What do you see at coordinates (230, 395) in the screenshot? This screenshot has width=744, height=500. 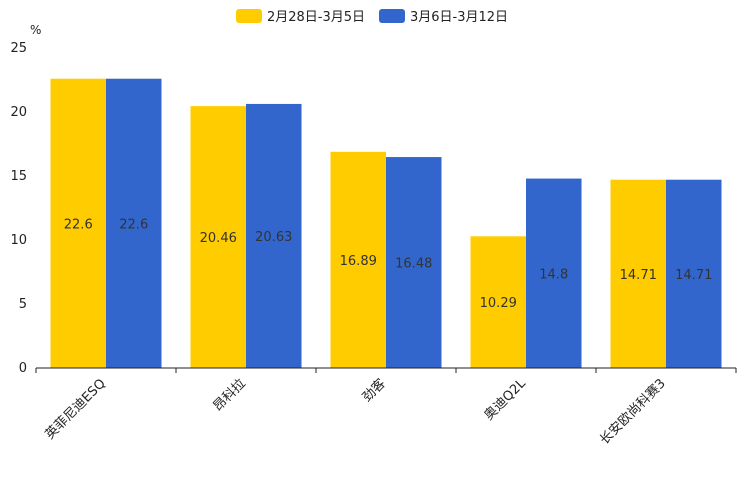 I see `x-tick-label: 昂科拉` at bounding box center [230, 395].